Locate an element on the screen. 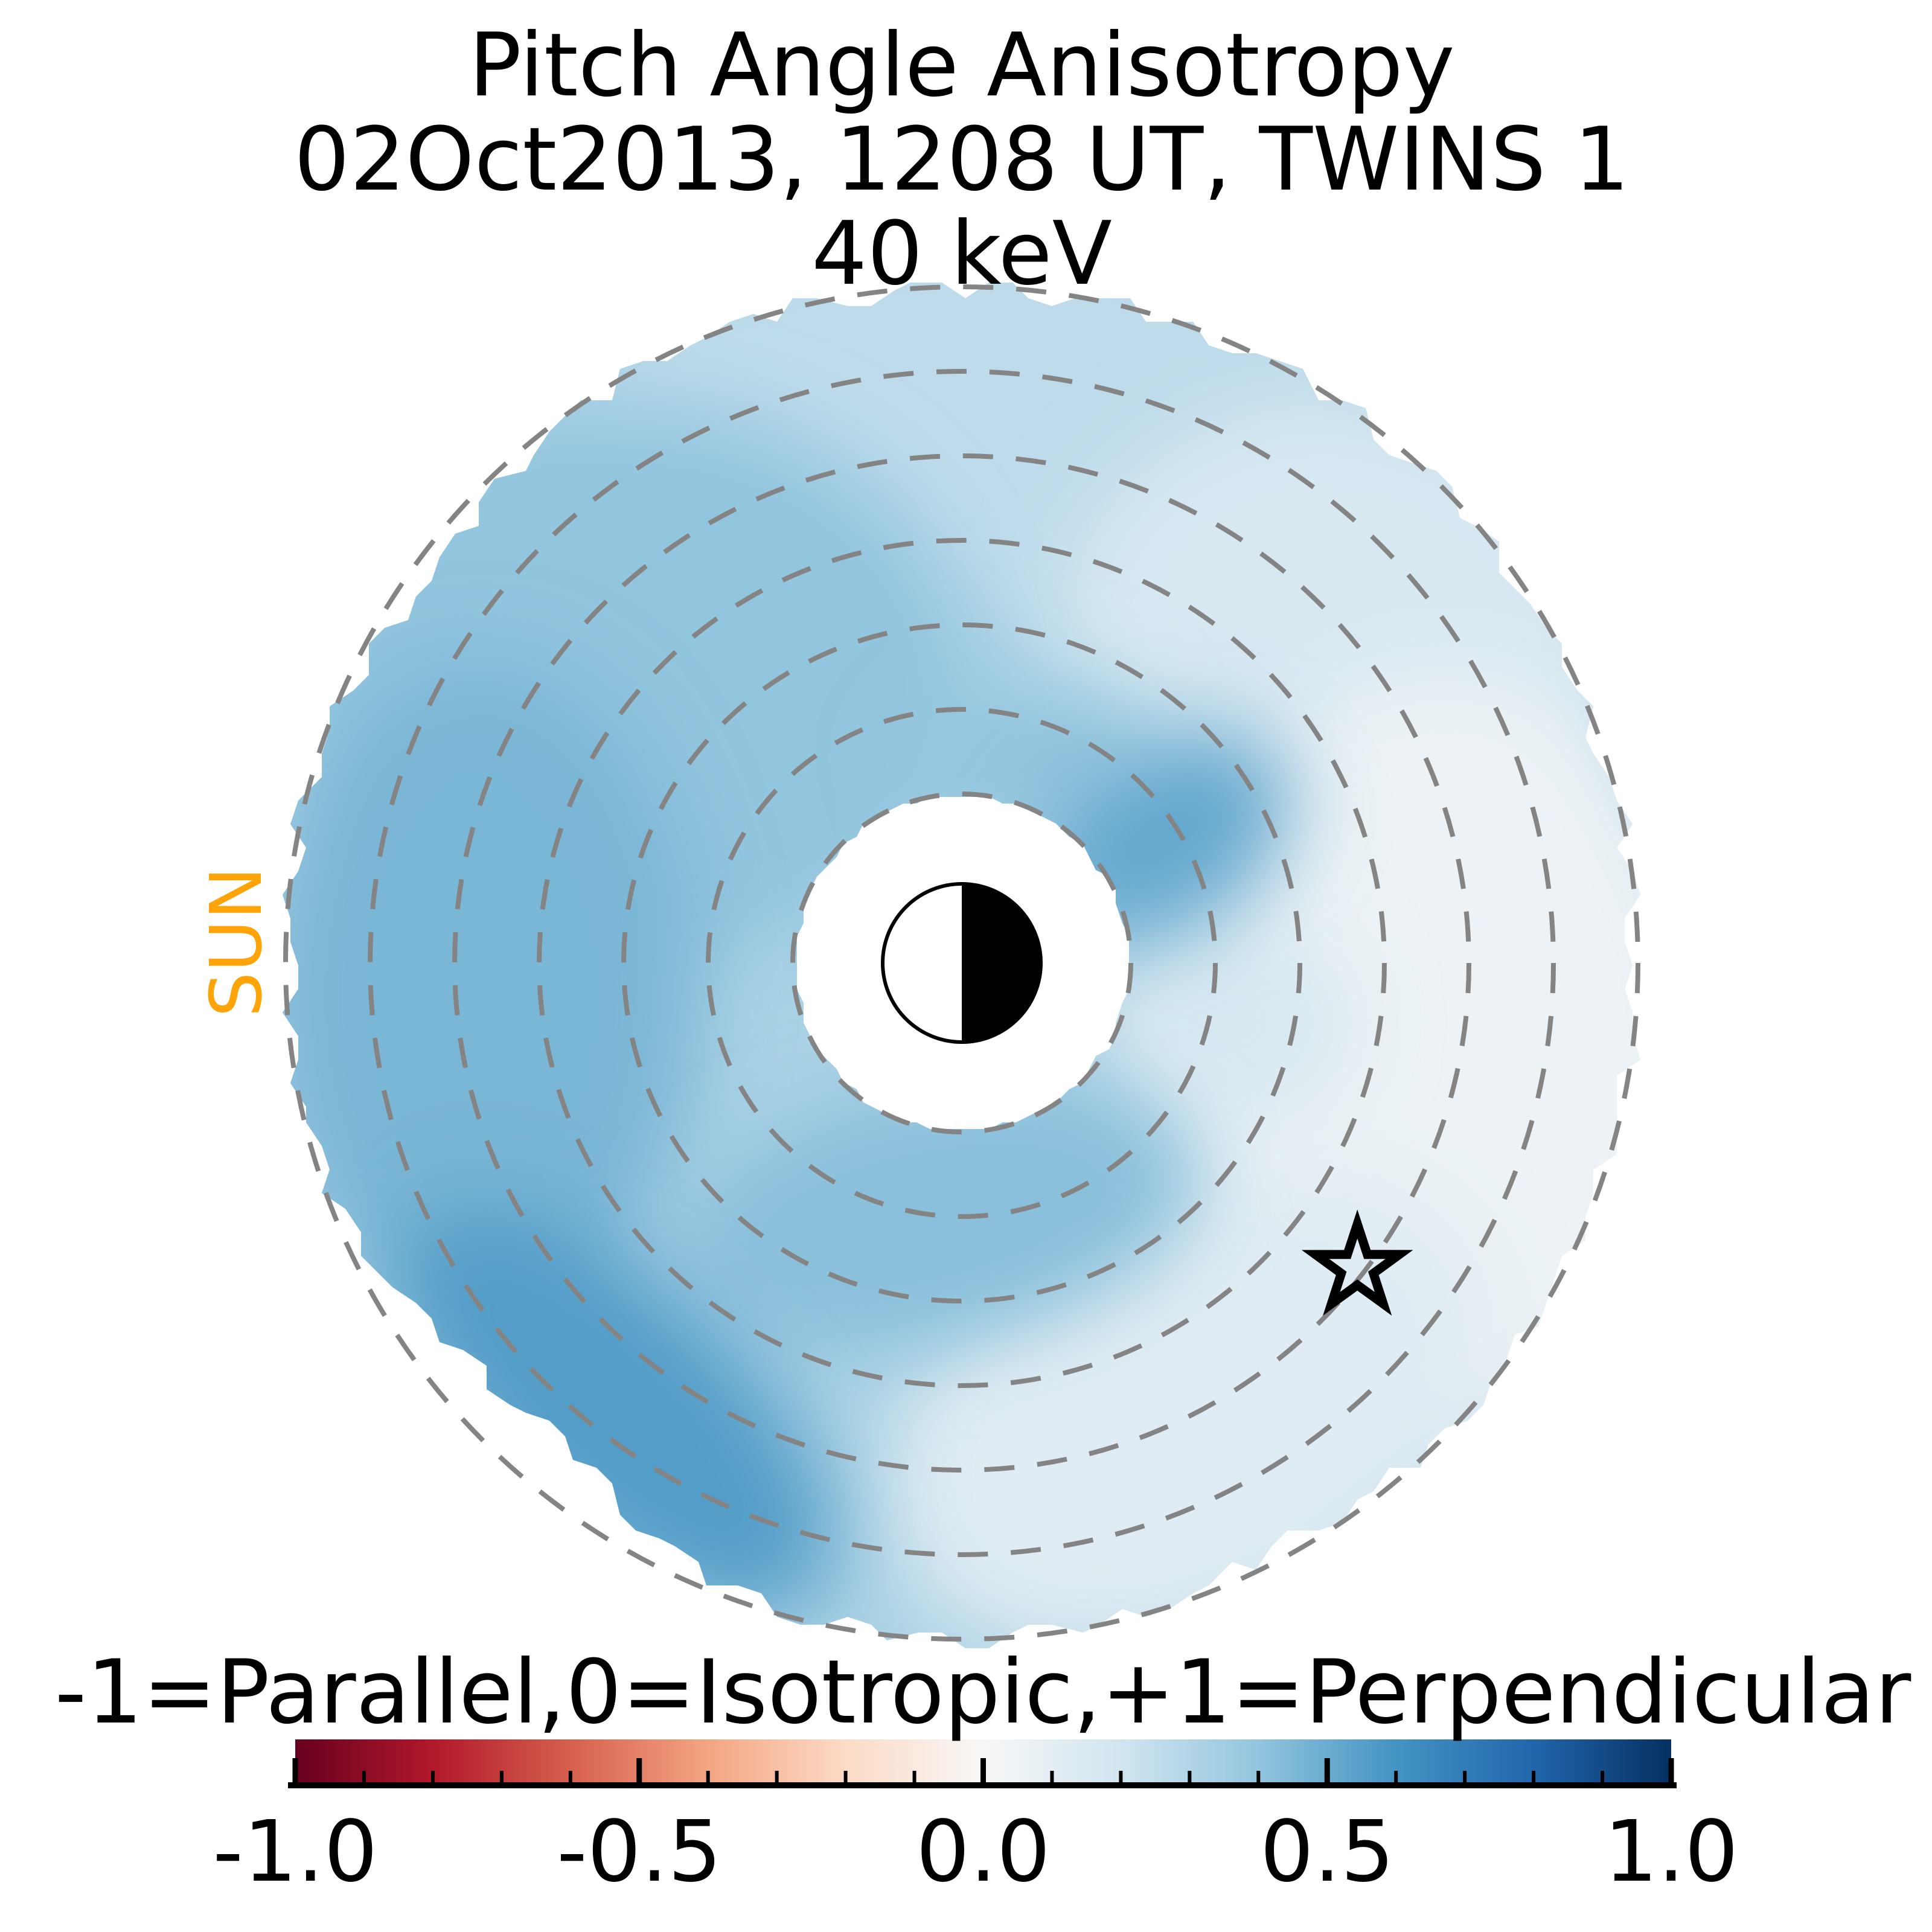 This screenshot has width=1932, height=1932. grid-ring-2re is located at coordinates (961, 963).